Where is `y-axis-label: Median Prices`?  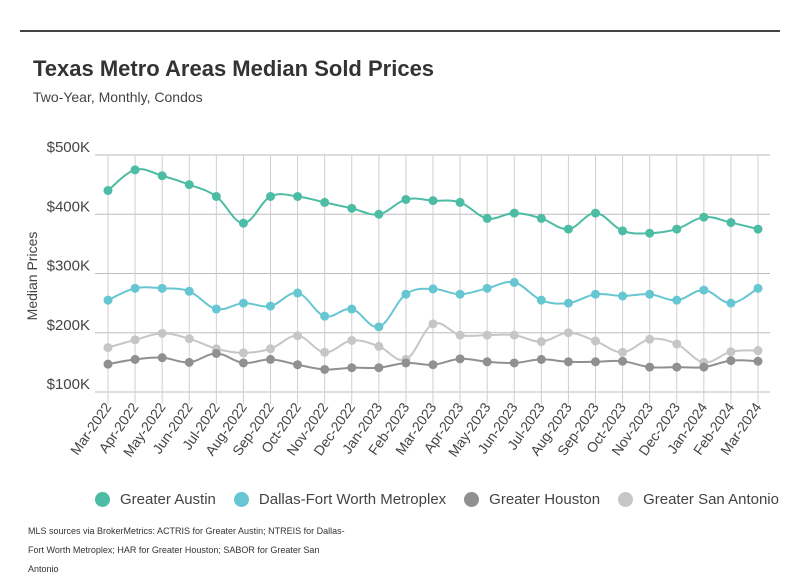 y-axis-label: Median Prices is located at coordinates (32, 276).